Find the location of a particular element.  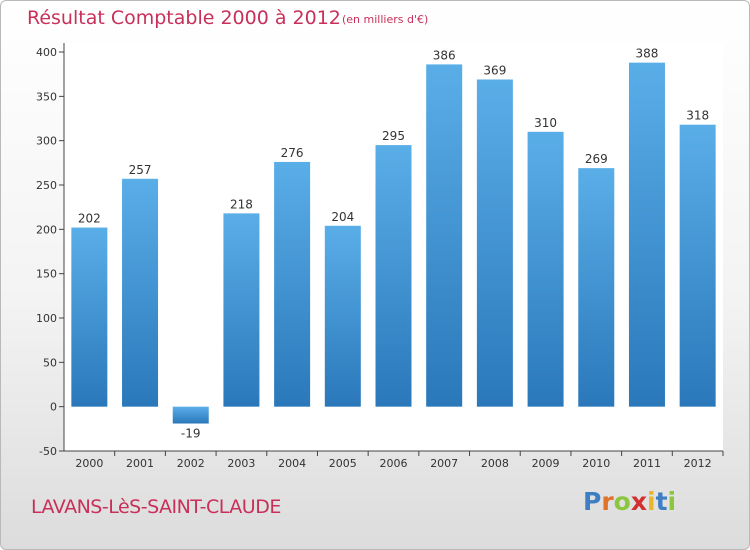

bar-2009 is located at coordinates (545, 269).